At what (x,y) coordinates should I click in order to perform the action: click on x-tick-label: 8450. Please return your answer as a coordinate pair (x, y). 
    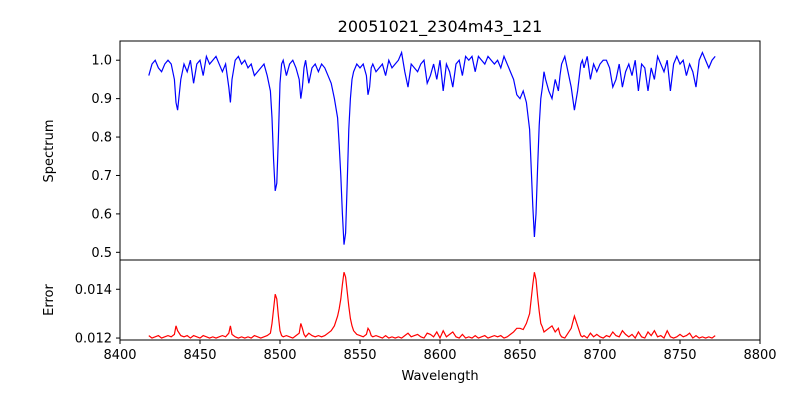
    Looking at the image, I should click on (199, 355).